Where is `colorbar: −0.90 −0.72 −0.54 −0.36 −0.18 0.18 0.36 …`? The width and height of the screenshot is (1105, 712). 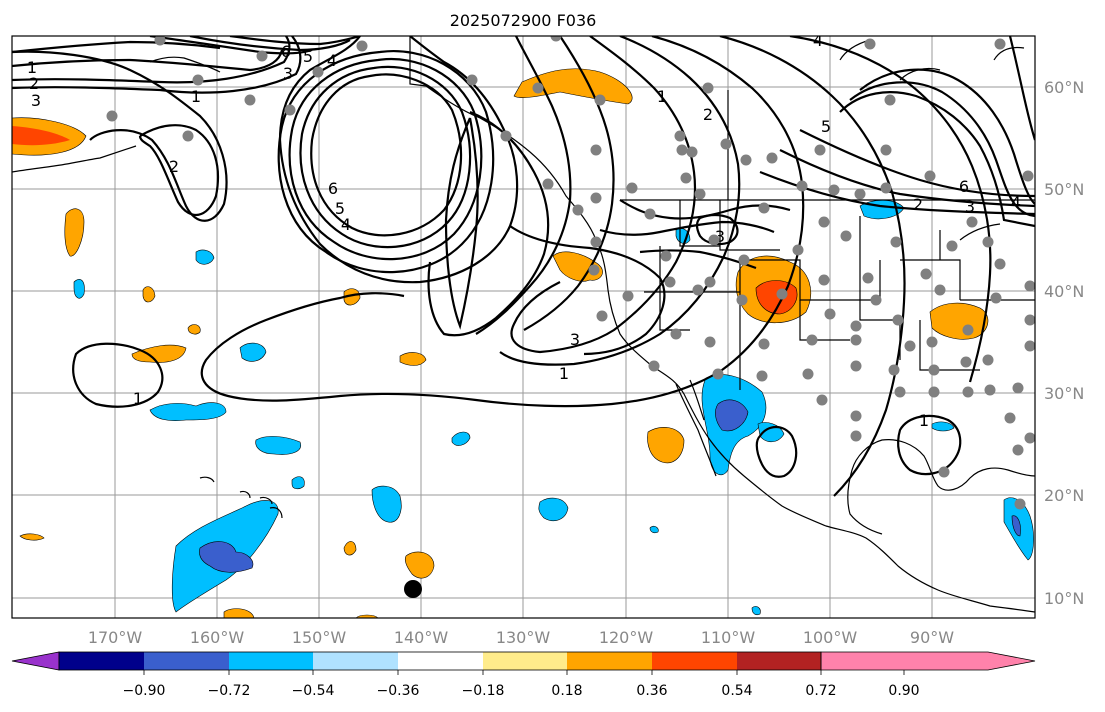
colorbar: −0.90 −0.72 −0.54 −0.36 −0.18 0.18 0.36 … is located at coordinates (523, 675).